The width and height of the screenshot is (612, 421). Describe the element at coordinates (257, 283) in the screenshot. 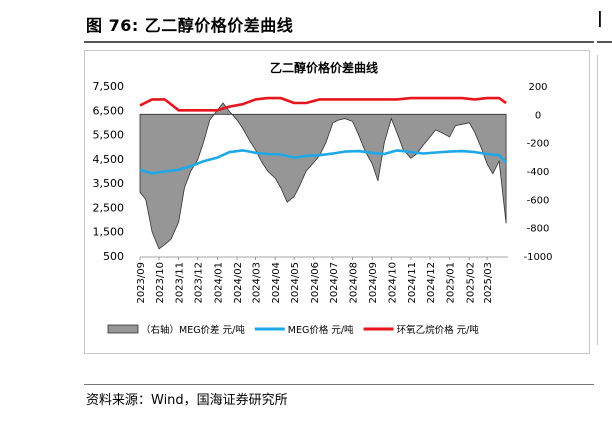

I see `x-tick-label: 2024/03` at that location.